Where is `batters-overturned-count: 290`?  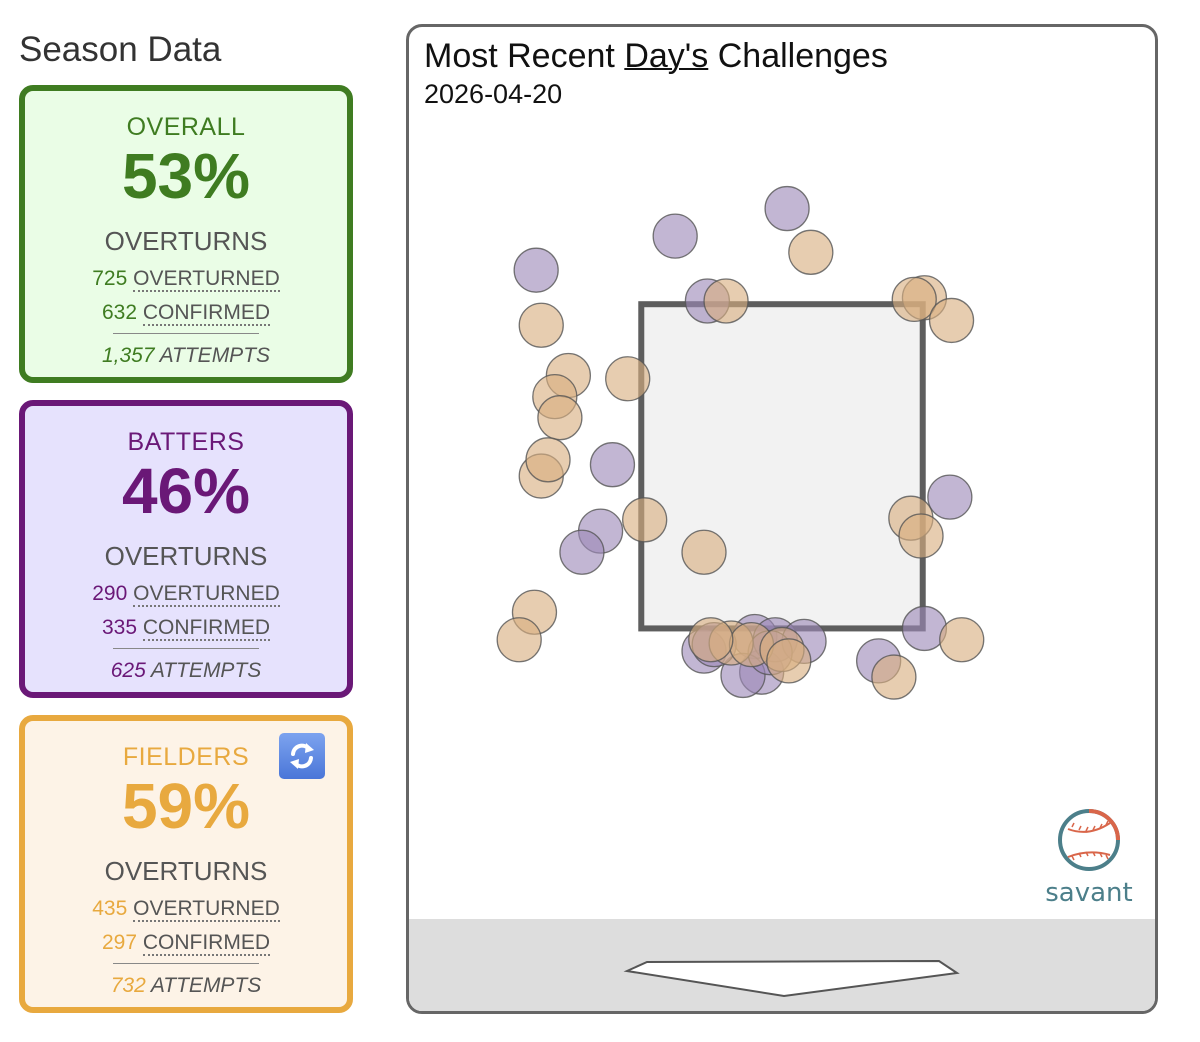
batters-overturned-count: 290 is located at coordinates (110, 593).